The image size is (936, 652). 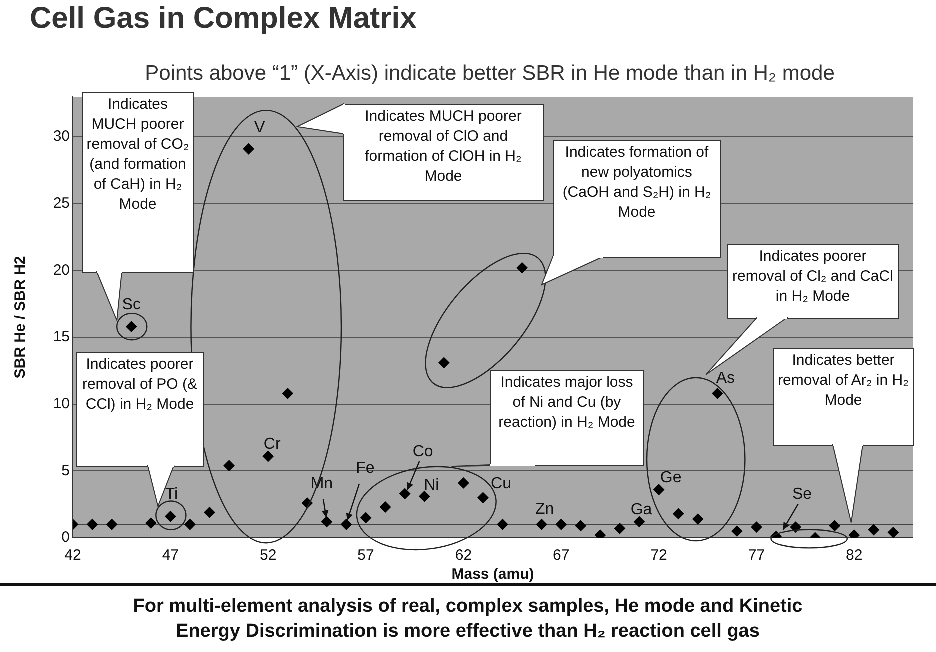 I want to click on annotation: Ga, so click(x=641, y=509).